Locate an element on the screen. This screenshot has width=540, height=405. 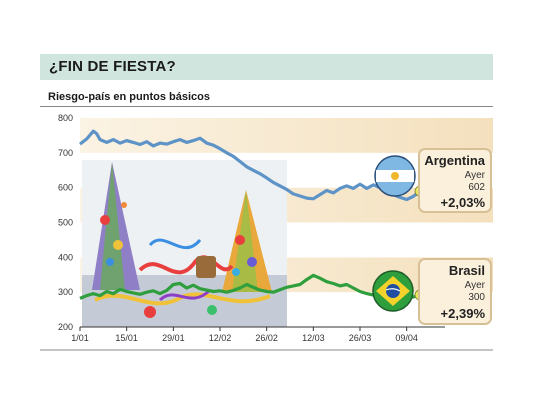
brasil-annotation: Brasil Ayer 300 +2,39% is located at coordinates (455, 291).